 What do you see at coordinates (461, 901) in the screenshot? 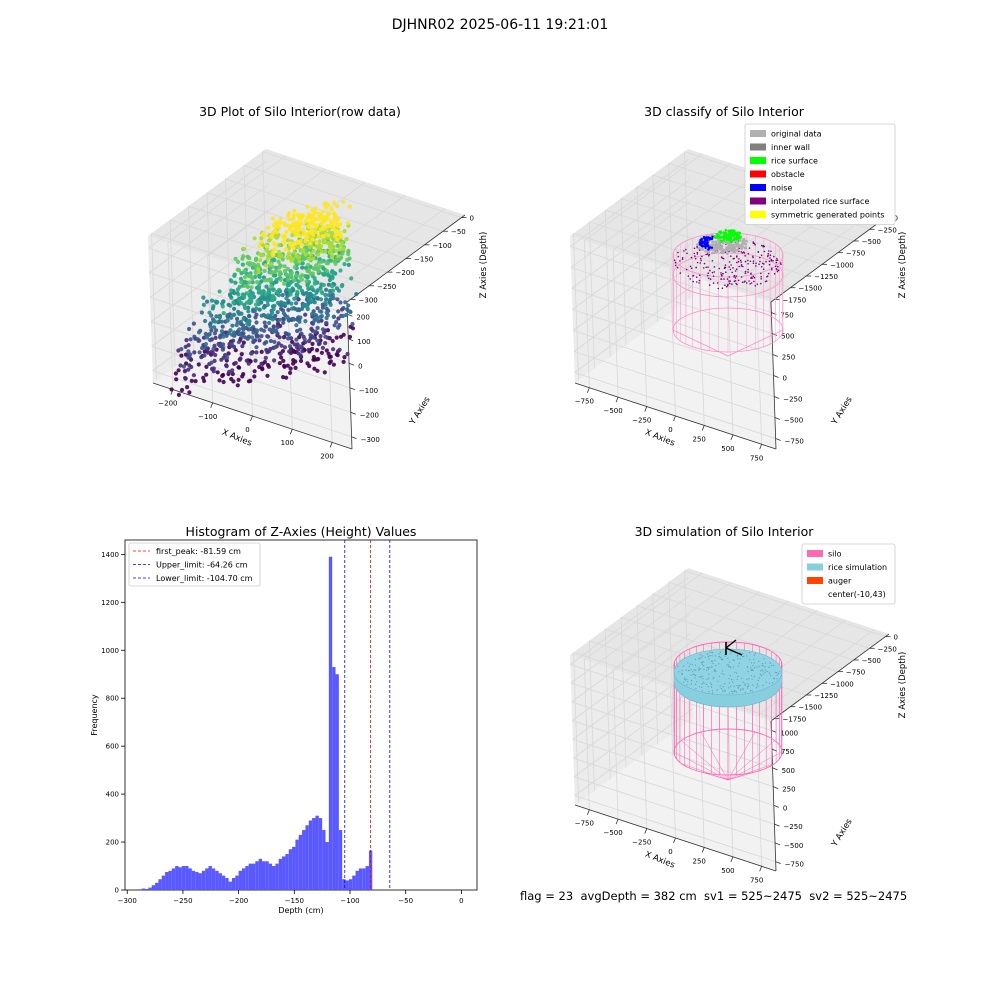
I see `x-tick-label: 0` at bounding box center [461, 901].